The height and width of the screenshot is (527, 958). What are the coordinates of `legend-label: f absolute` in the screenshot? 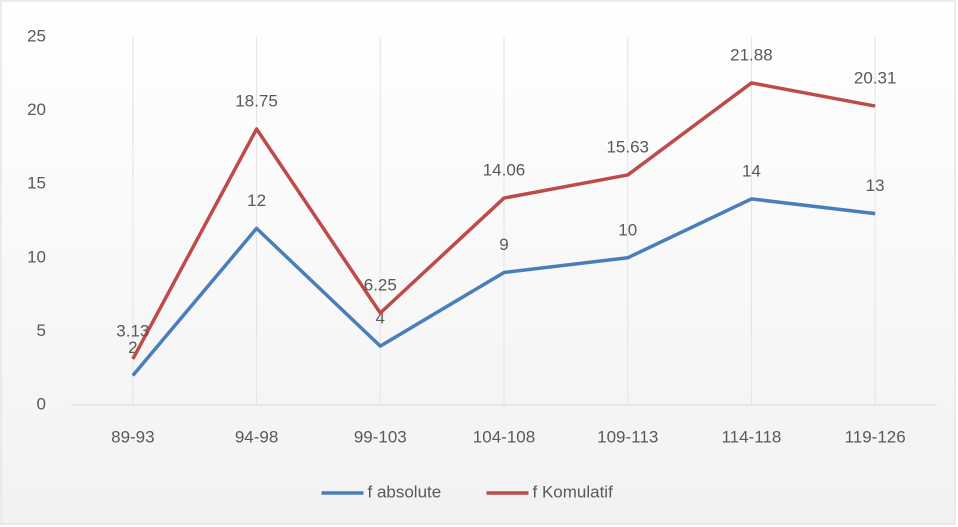 It's located at (405, 491).